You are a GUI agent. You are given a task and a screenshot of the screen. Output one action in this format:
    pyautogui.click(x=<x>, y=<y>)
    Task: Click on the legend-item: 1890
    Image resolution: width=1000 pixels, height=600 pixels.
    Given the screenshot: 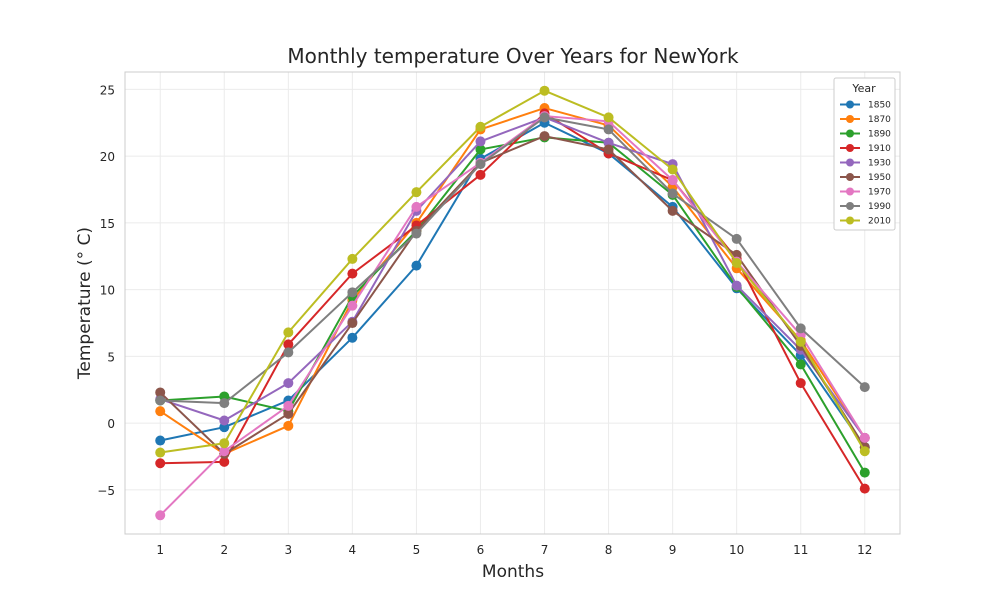 What is the action you would take?
    pyautogui.click(x=865, y=134)
    